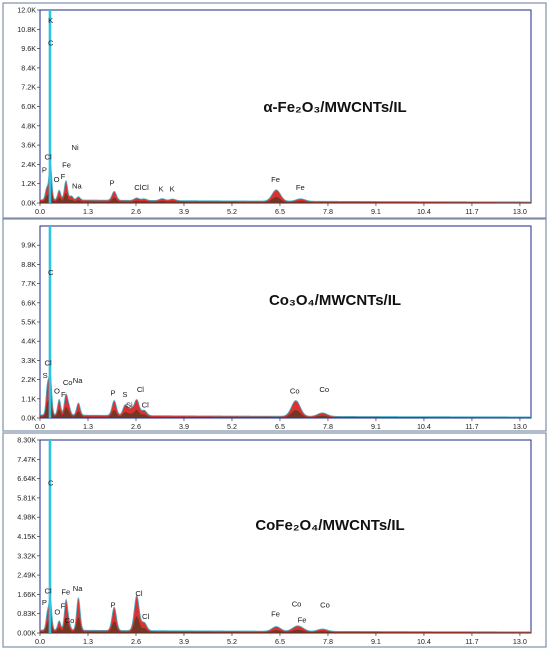  Describe the element at coordinates (334, 107) in the screenshot. I see `panel-title: α-Fe₂O₃/MWCNTs/IL` at that location.